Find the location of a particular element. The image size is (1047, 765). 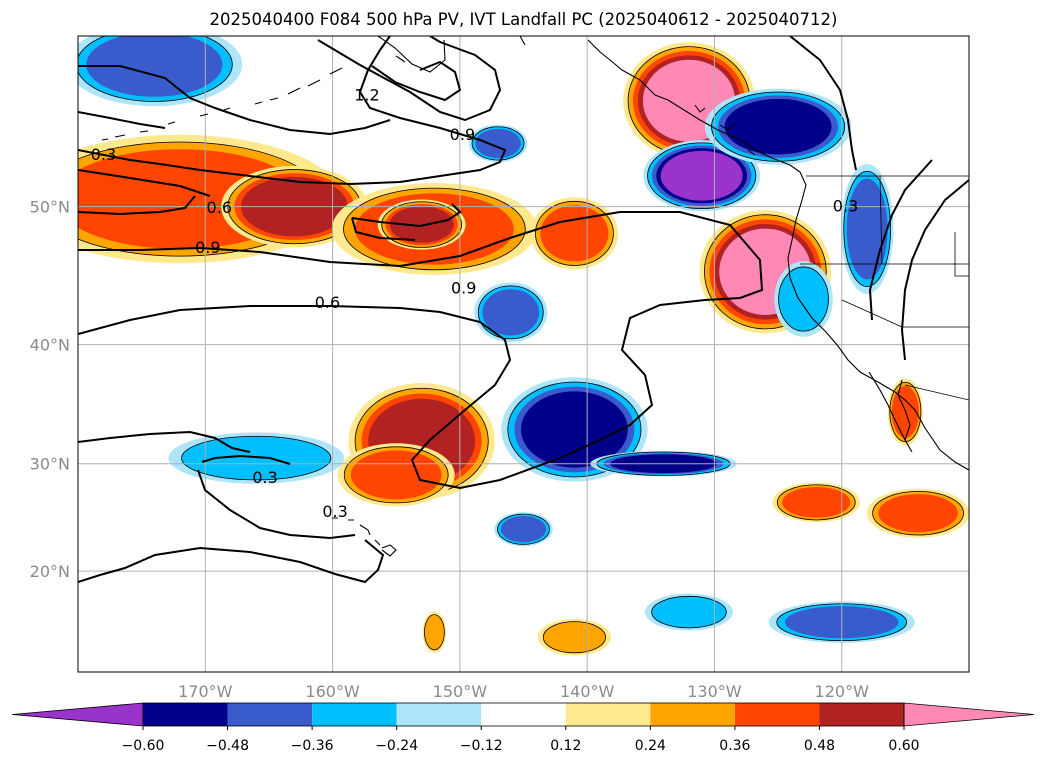

colorbar-tick-label: −0.60 is located at coordinates (143, 746).